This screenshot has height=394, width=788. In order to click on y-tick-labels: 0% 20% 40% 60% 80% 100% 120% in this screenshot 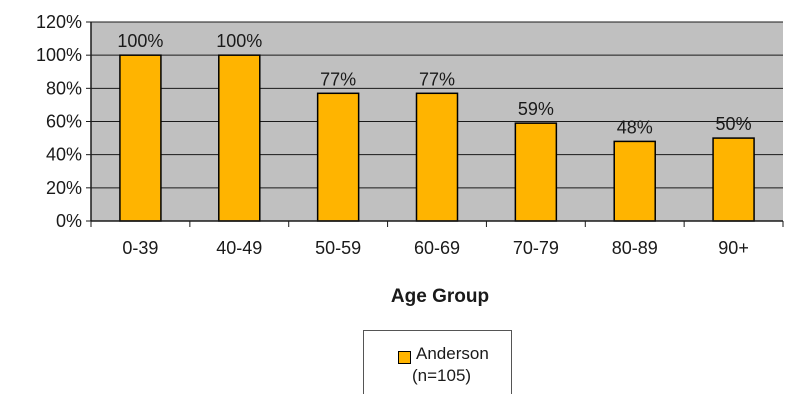, I will do `click(59, 121)`.